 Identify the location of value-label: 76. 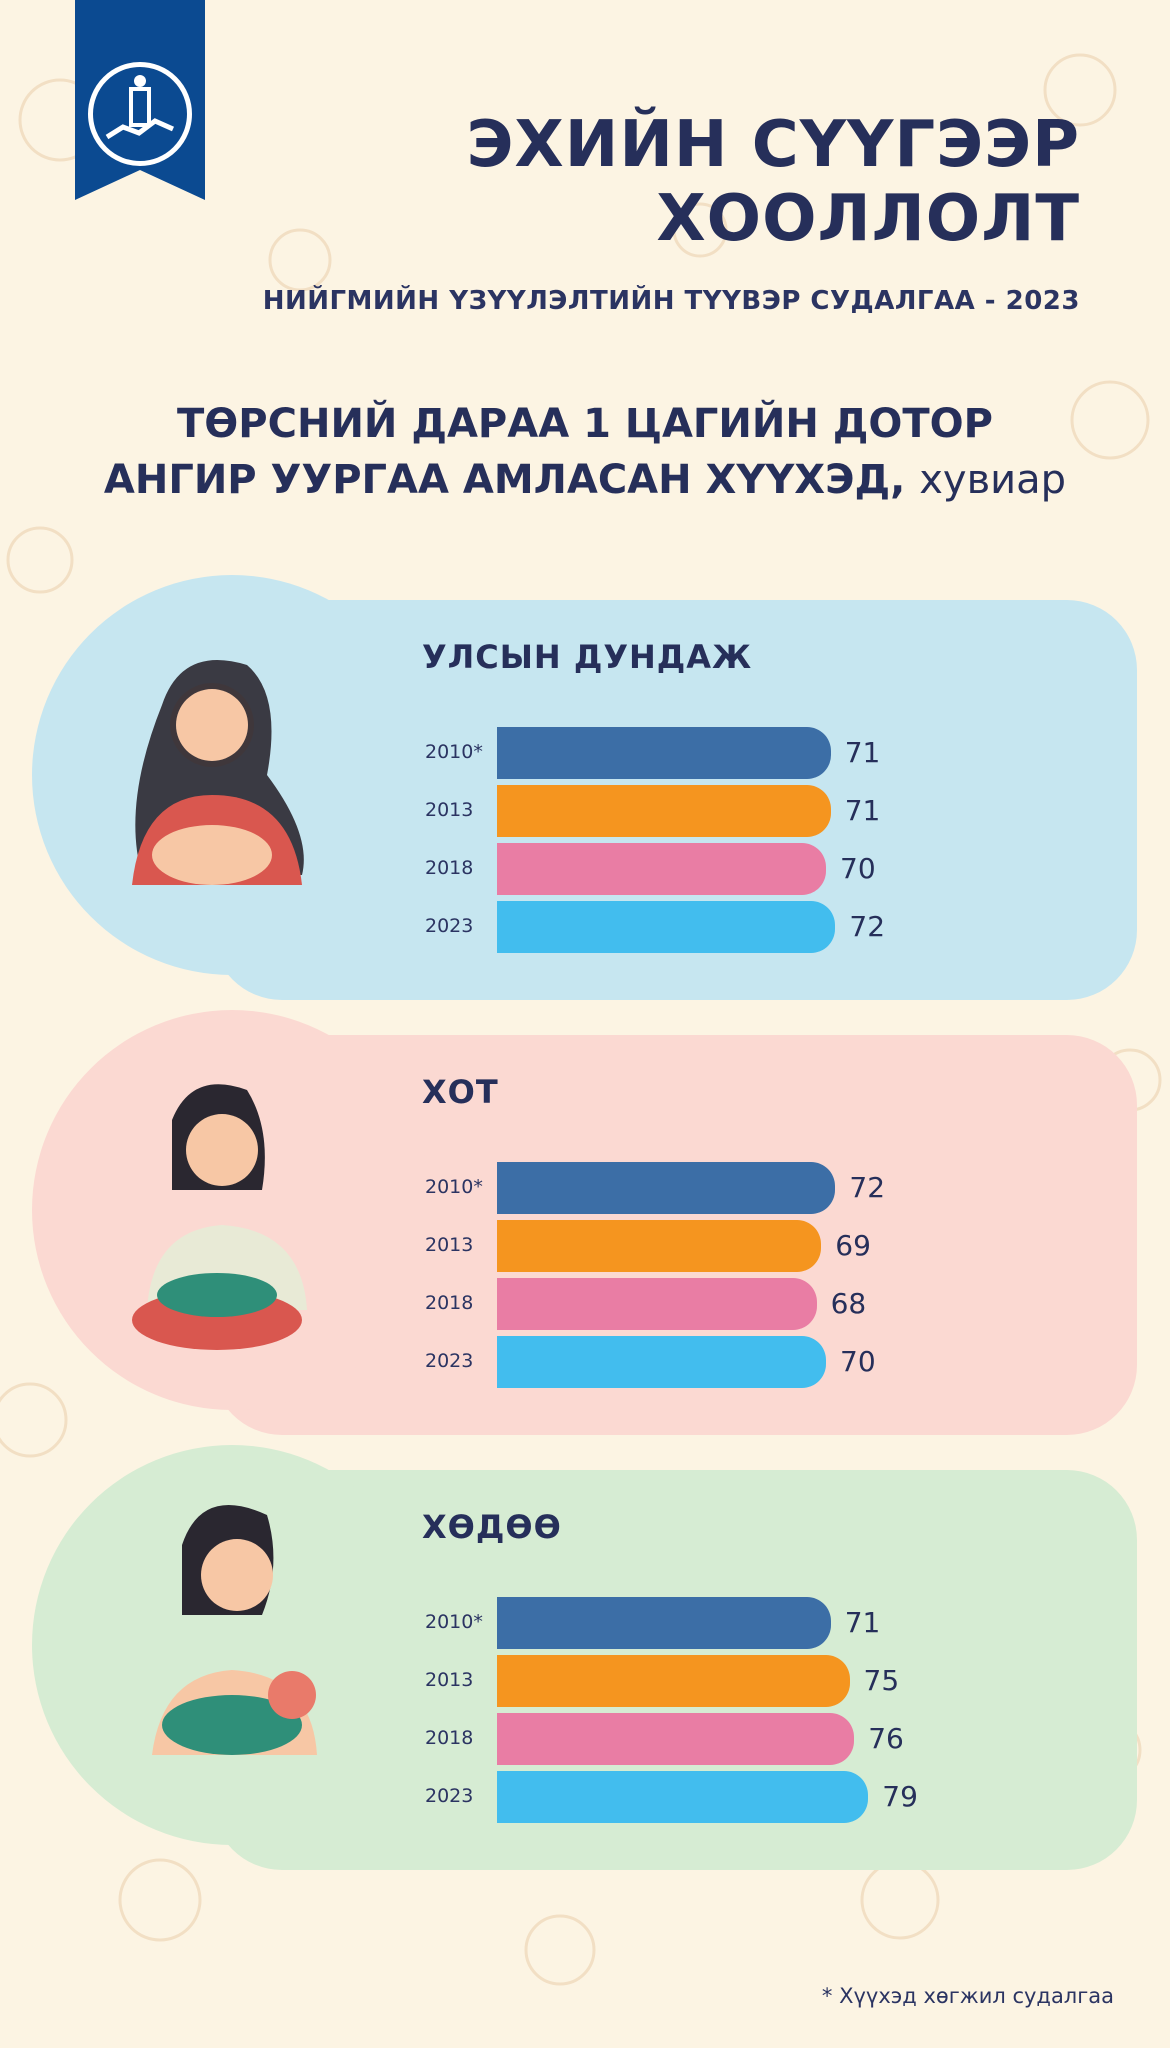
(886, 1738).